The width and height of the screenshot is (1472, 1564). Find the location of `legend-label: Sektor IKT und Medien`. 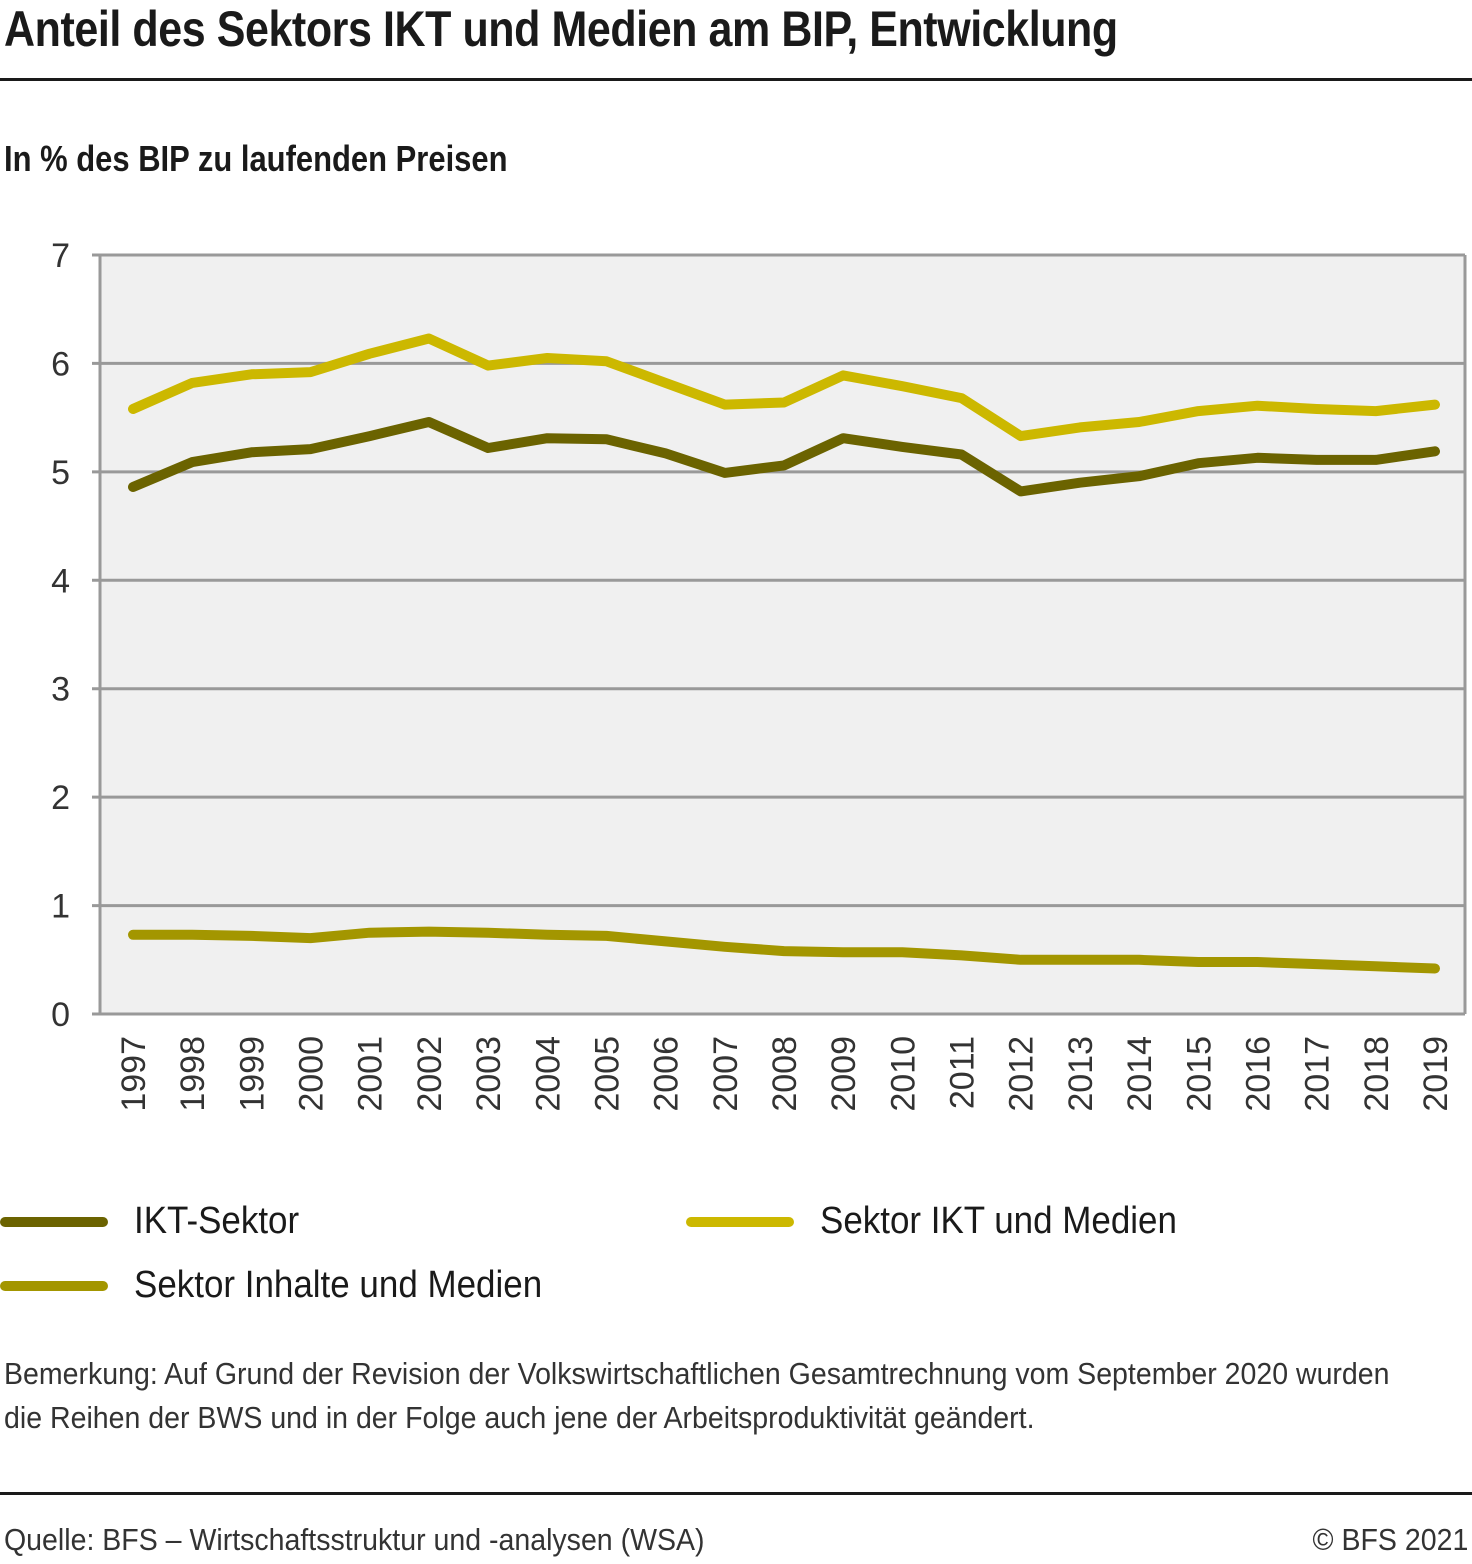

legend-label: Sektor IKT und Medien is located at coordinates (998, 1221).